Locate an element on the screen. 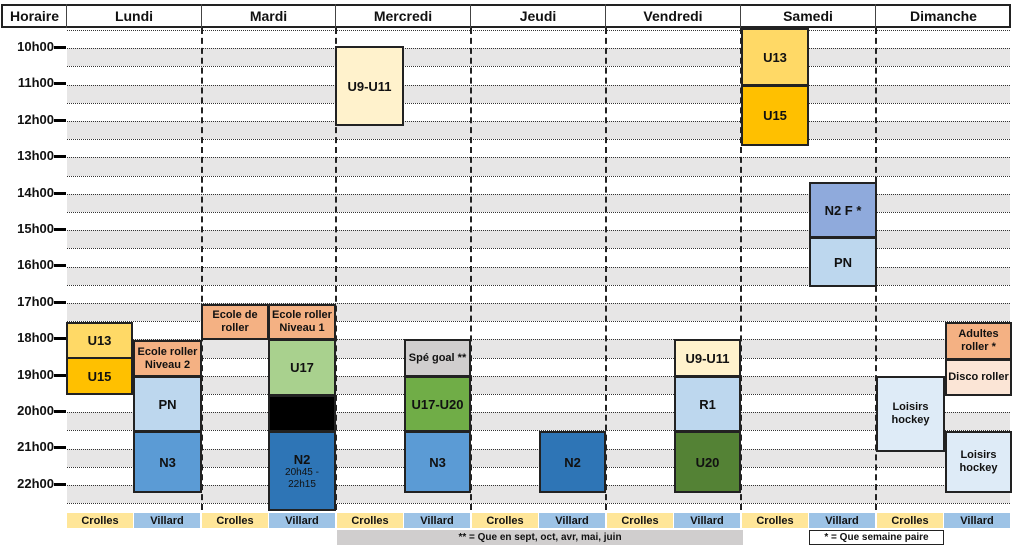 The image size is (1024, 558). slot-lundi-n3: N3 is located at coordinates (167, 462).